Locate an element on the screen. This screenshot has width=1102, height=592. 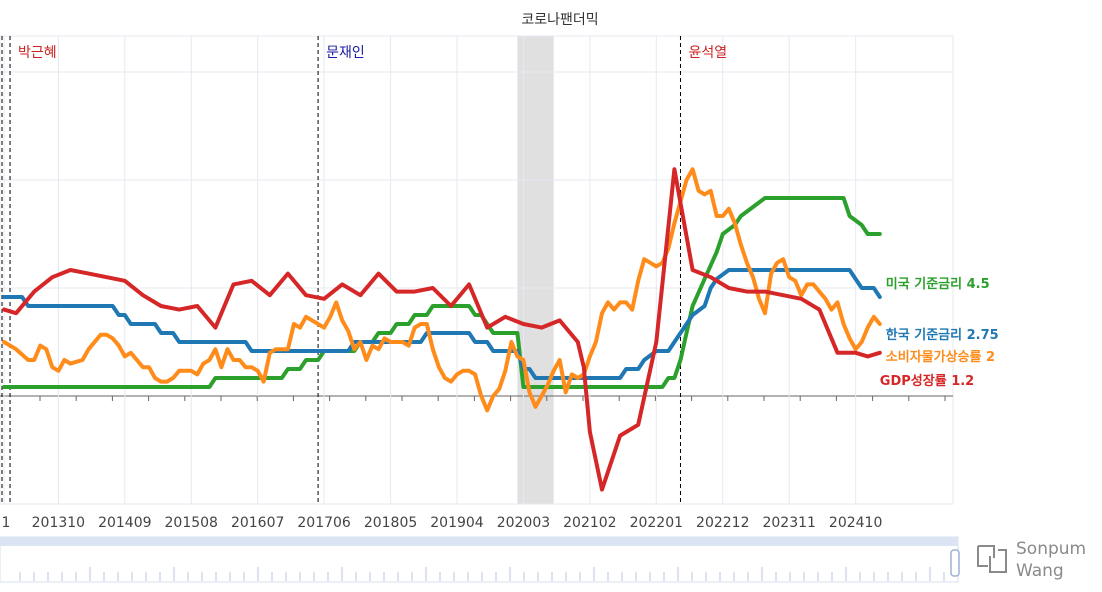
x-tick-label: 202102 is located at coordinates (589, 523).